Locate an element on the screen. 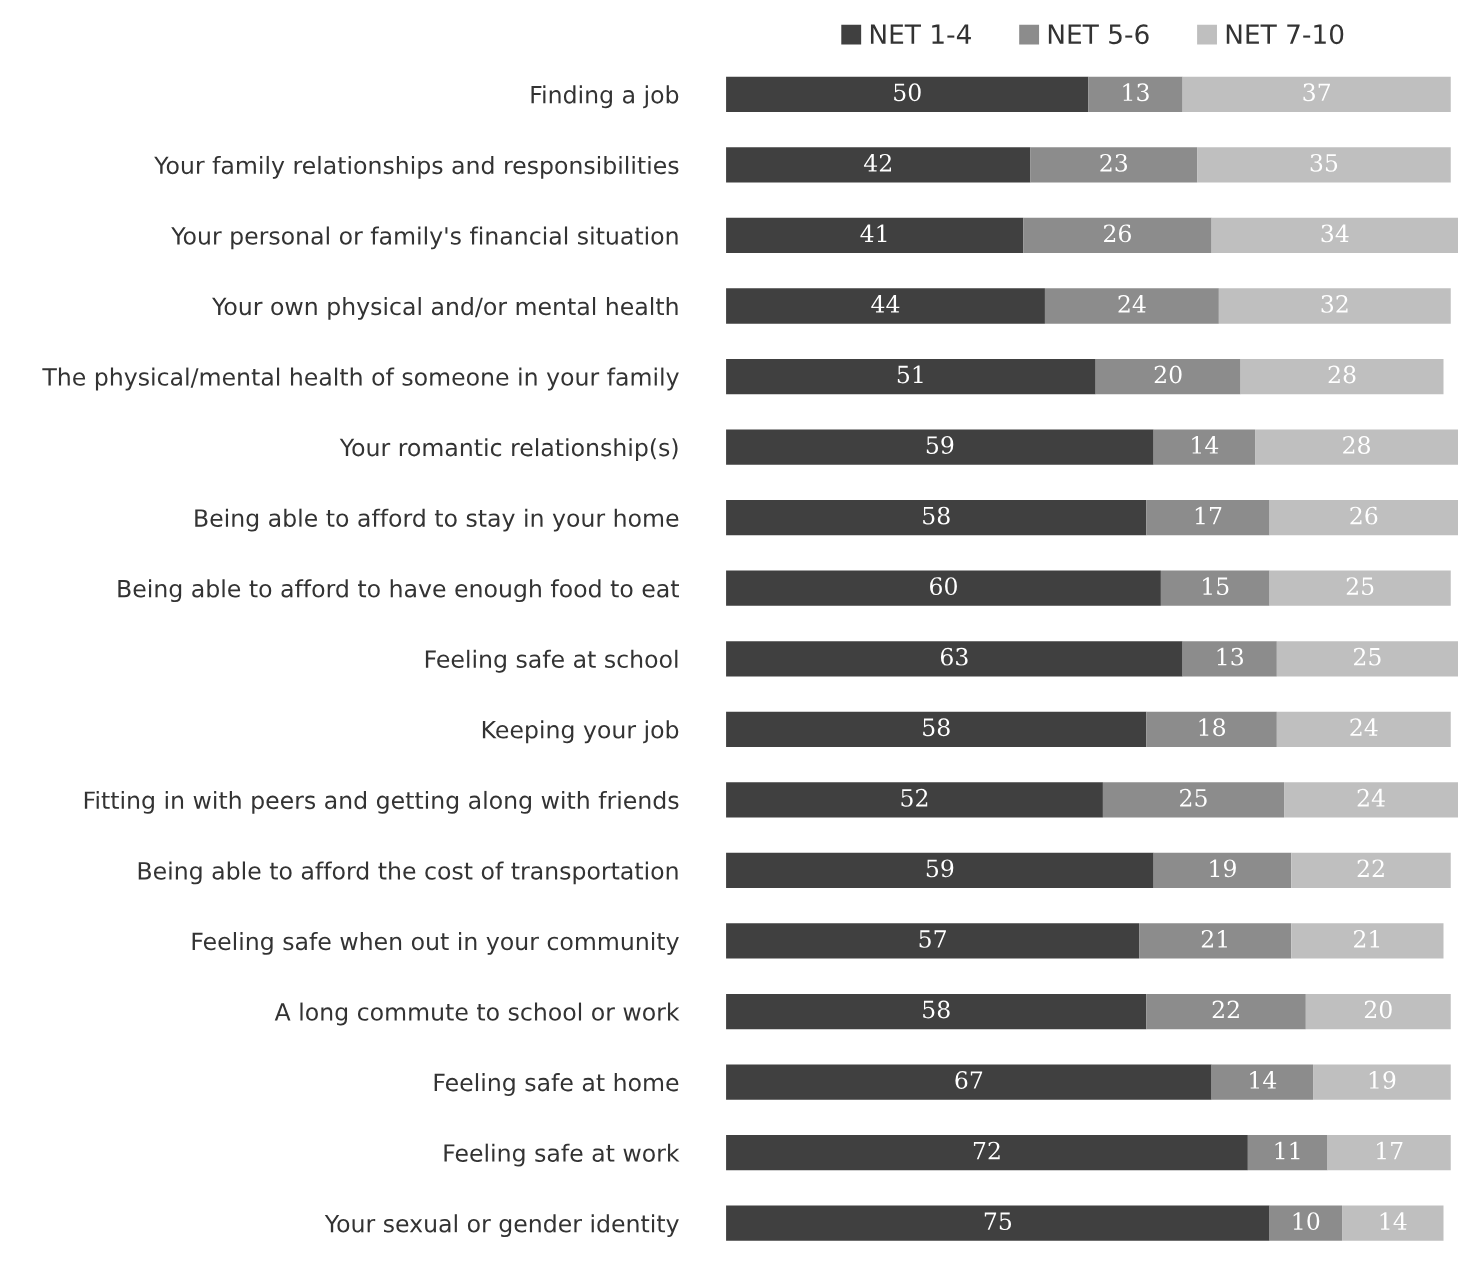 This screenshot has width=1458, height=1262. data-label: 51 is located at coordinates (910, 374).